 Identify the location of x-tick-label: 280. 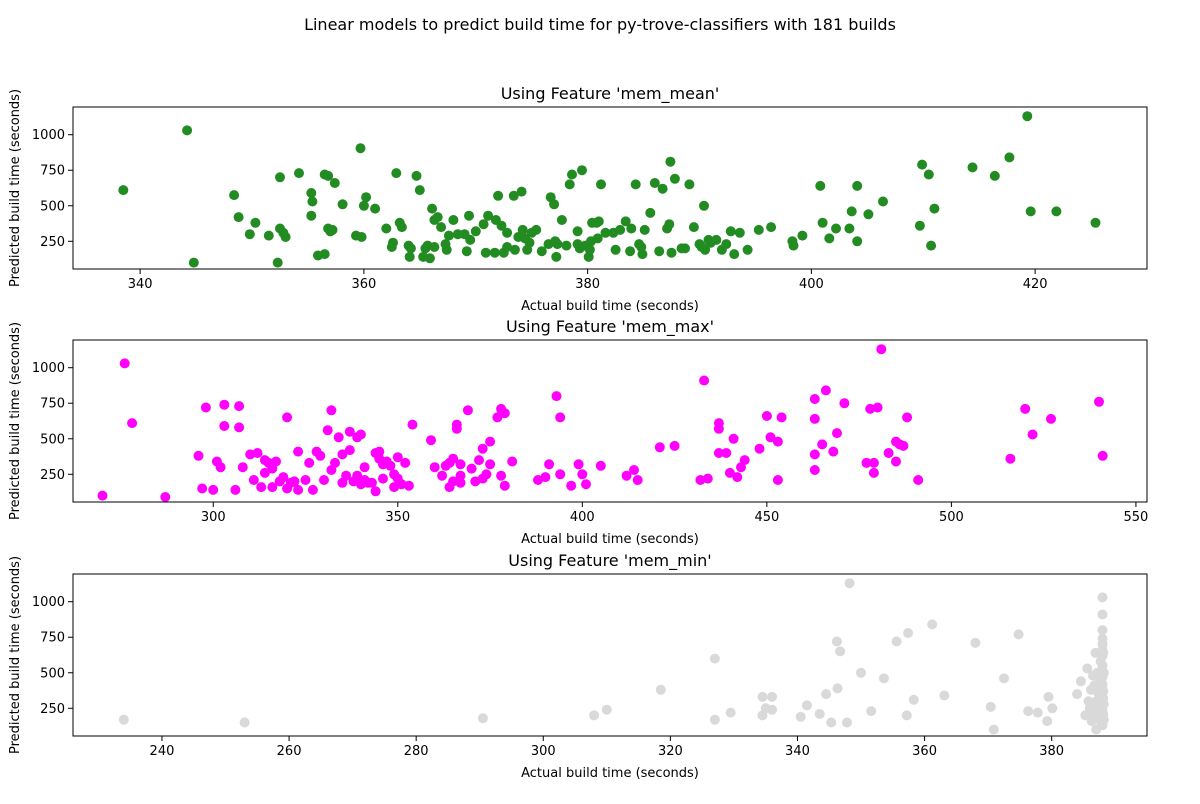
(416, 751).